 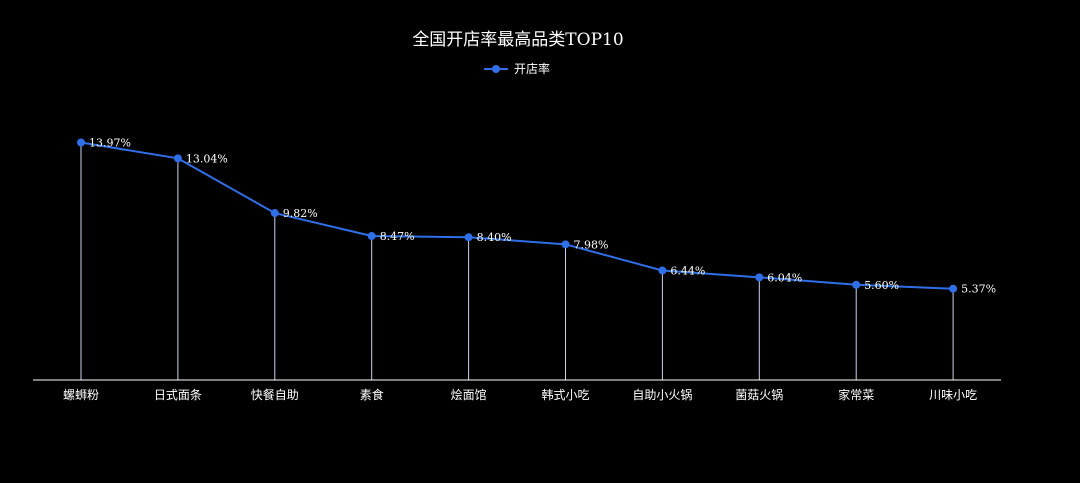 What do you see at coordinates (275, 394) in the screenshot?
I see `x-tick-label: 快餐自助` at bounding box center [275, 394].